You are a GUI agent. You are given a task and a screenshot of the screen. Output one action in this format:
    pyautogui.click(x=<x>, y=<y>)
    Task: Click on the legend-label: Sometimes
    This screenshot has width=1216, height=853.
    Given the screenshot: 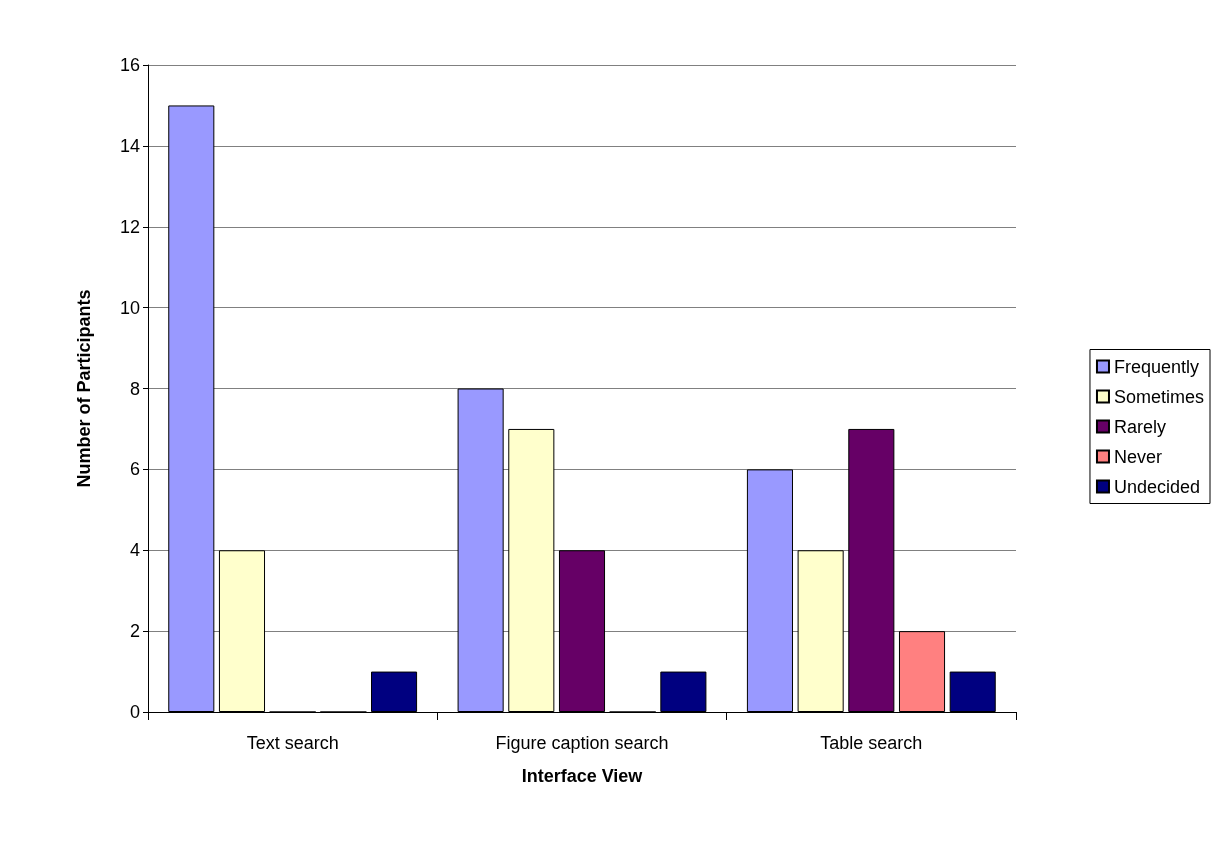 What is the action you would take?
    pyautogui.click(x=1158, y=396)
    